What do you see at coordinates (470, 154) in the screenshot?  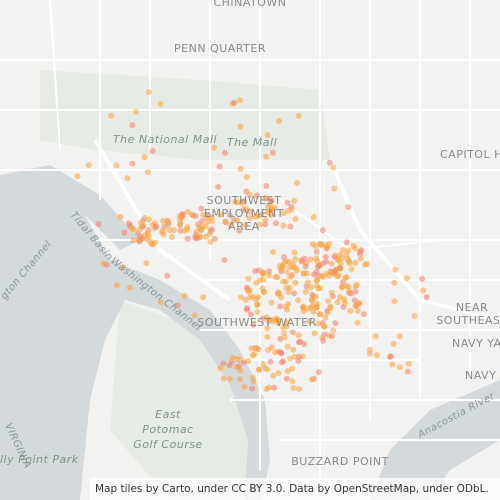 I see `label: CAPITOL HI` at bounding box center [470, 154].